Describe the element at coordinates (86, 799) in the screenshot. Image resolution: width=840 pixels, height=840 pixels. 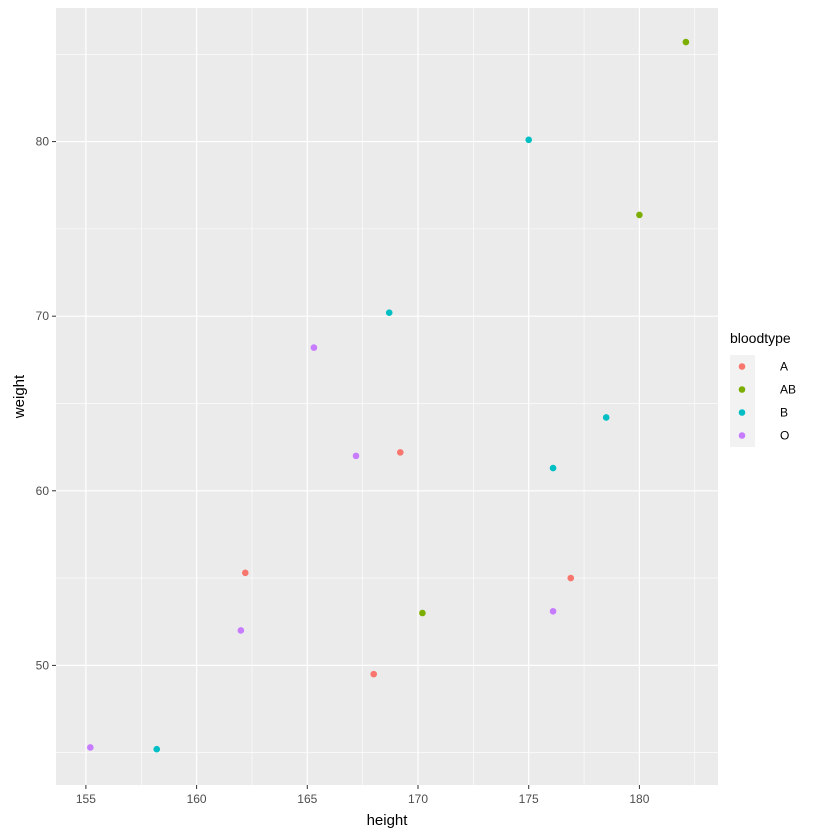
I see `x-tick-label: 155` at that location.